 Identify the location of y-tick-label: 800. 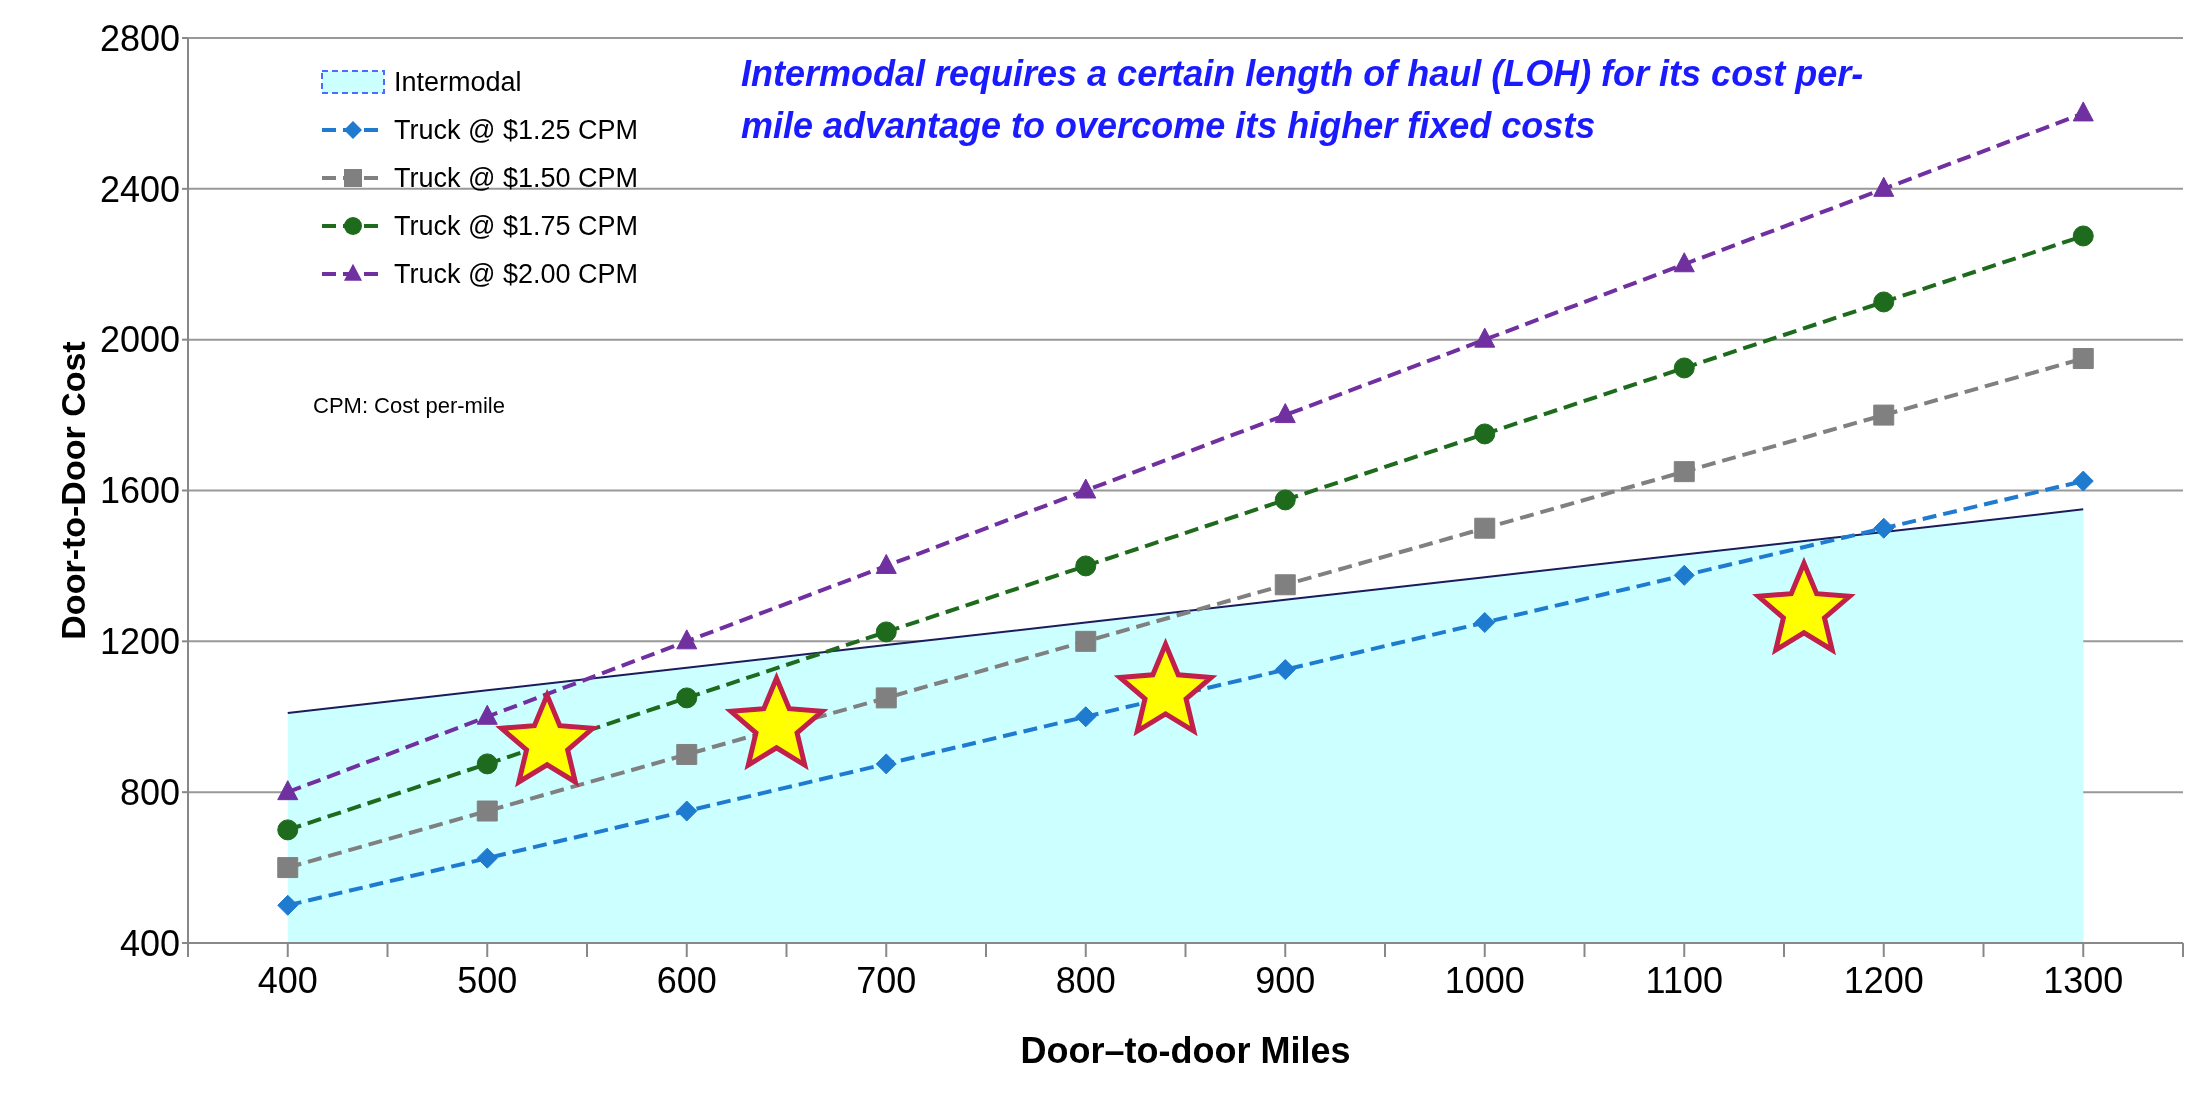
(149, 792).